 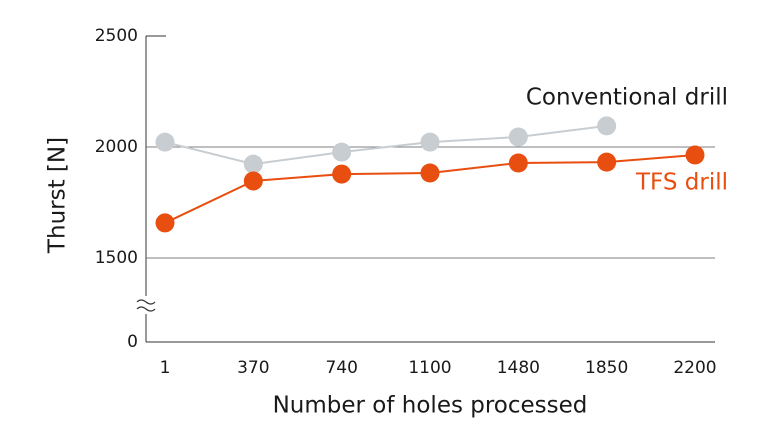 What do you see at coordinates (518, 368) in the screenshot?
I see `x-tick-label: 1480` at bounding box center [518, 368].